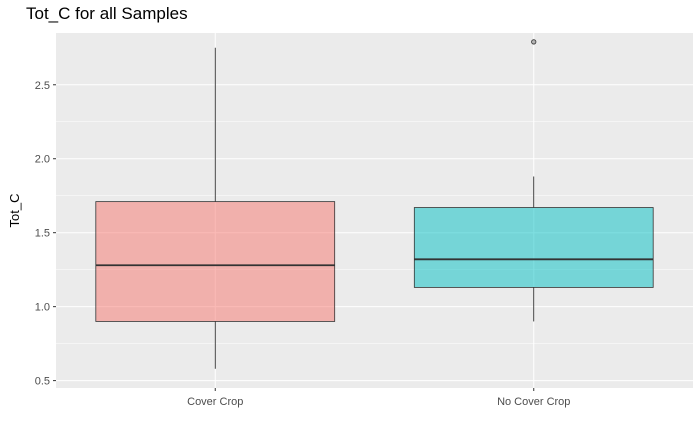  I want to click on y-tick-label: 1.0, so click(42, 308).